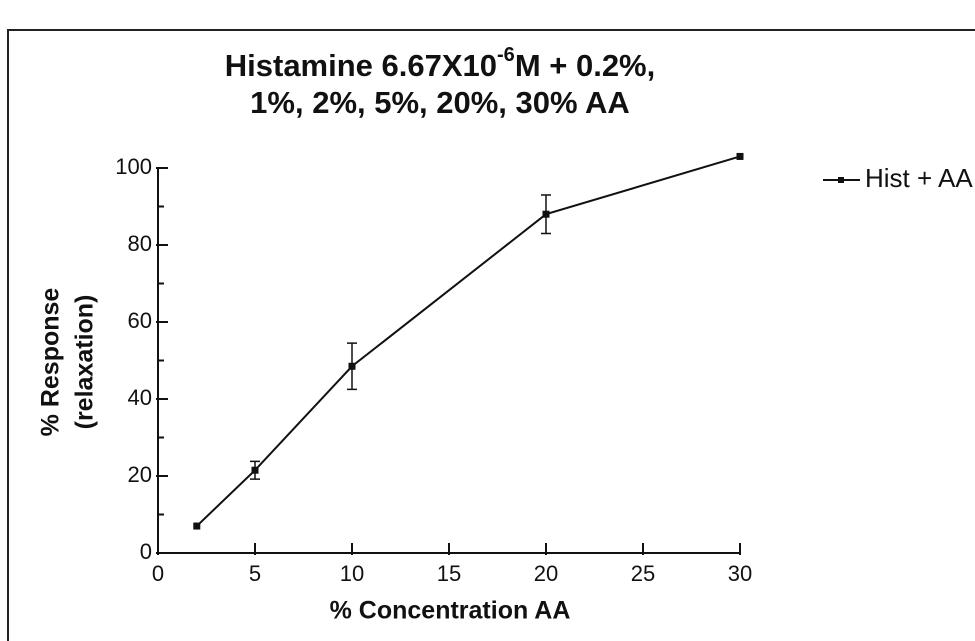 Image resolution: width=975 pixels, height=641 pixels. Describe the element at coordinates (450, 611) in the screenshot. I see `x-axis-label: % Concentration AA` at that location.